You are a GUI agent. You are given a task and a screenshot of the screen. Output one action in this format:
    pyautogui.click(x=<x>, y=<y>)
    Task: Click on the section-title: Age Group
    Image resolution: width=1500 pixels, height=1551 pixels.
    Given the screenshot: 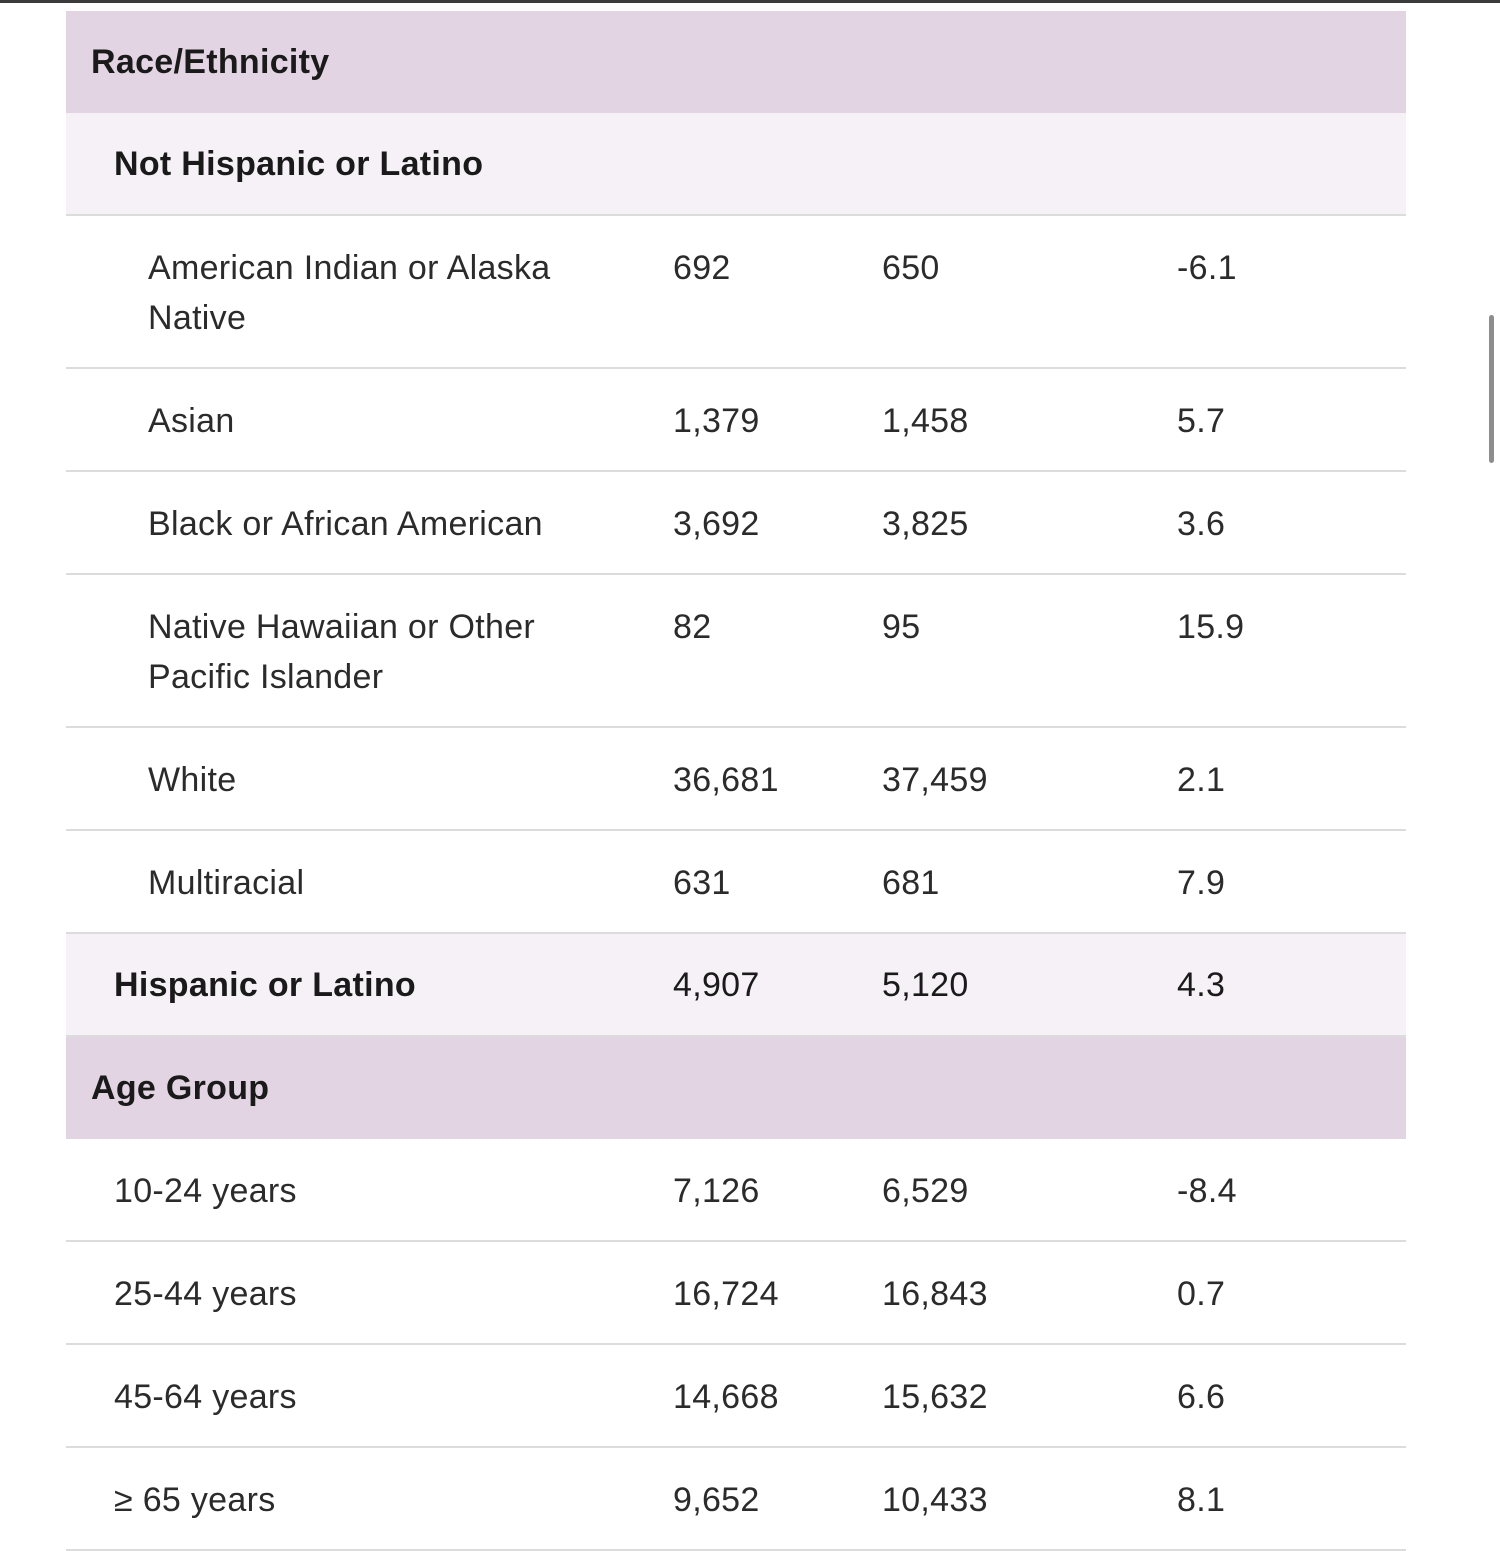 What is the action you would take?
    pyautogui.click(x=736, y=1087)
    